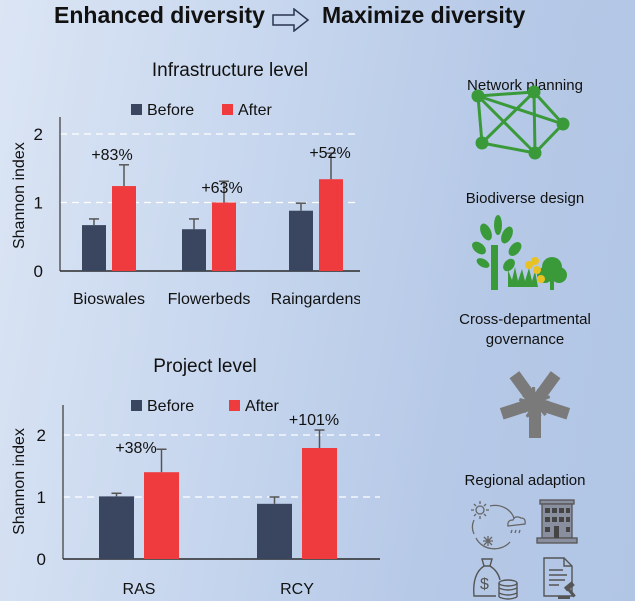 This screenshot has height=601, width=635. What do you see at coordinates (525, 85) in the screenshot?
I see `strategy-network-planning-label: Network planning` at bounding box center [525, 85].